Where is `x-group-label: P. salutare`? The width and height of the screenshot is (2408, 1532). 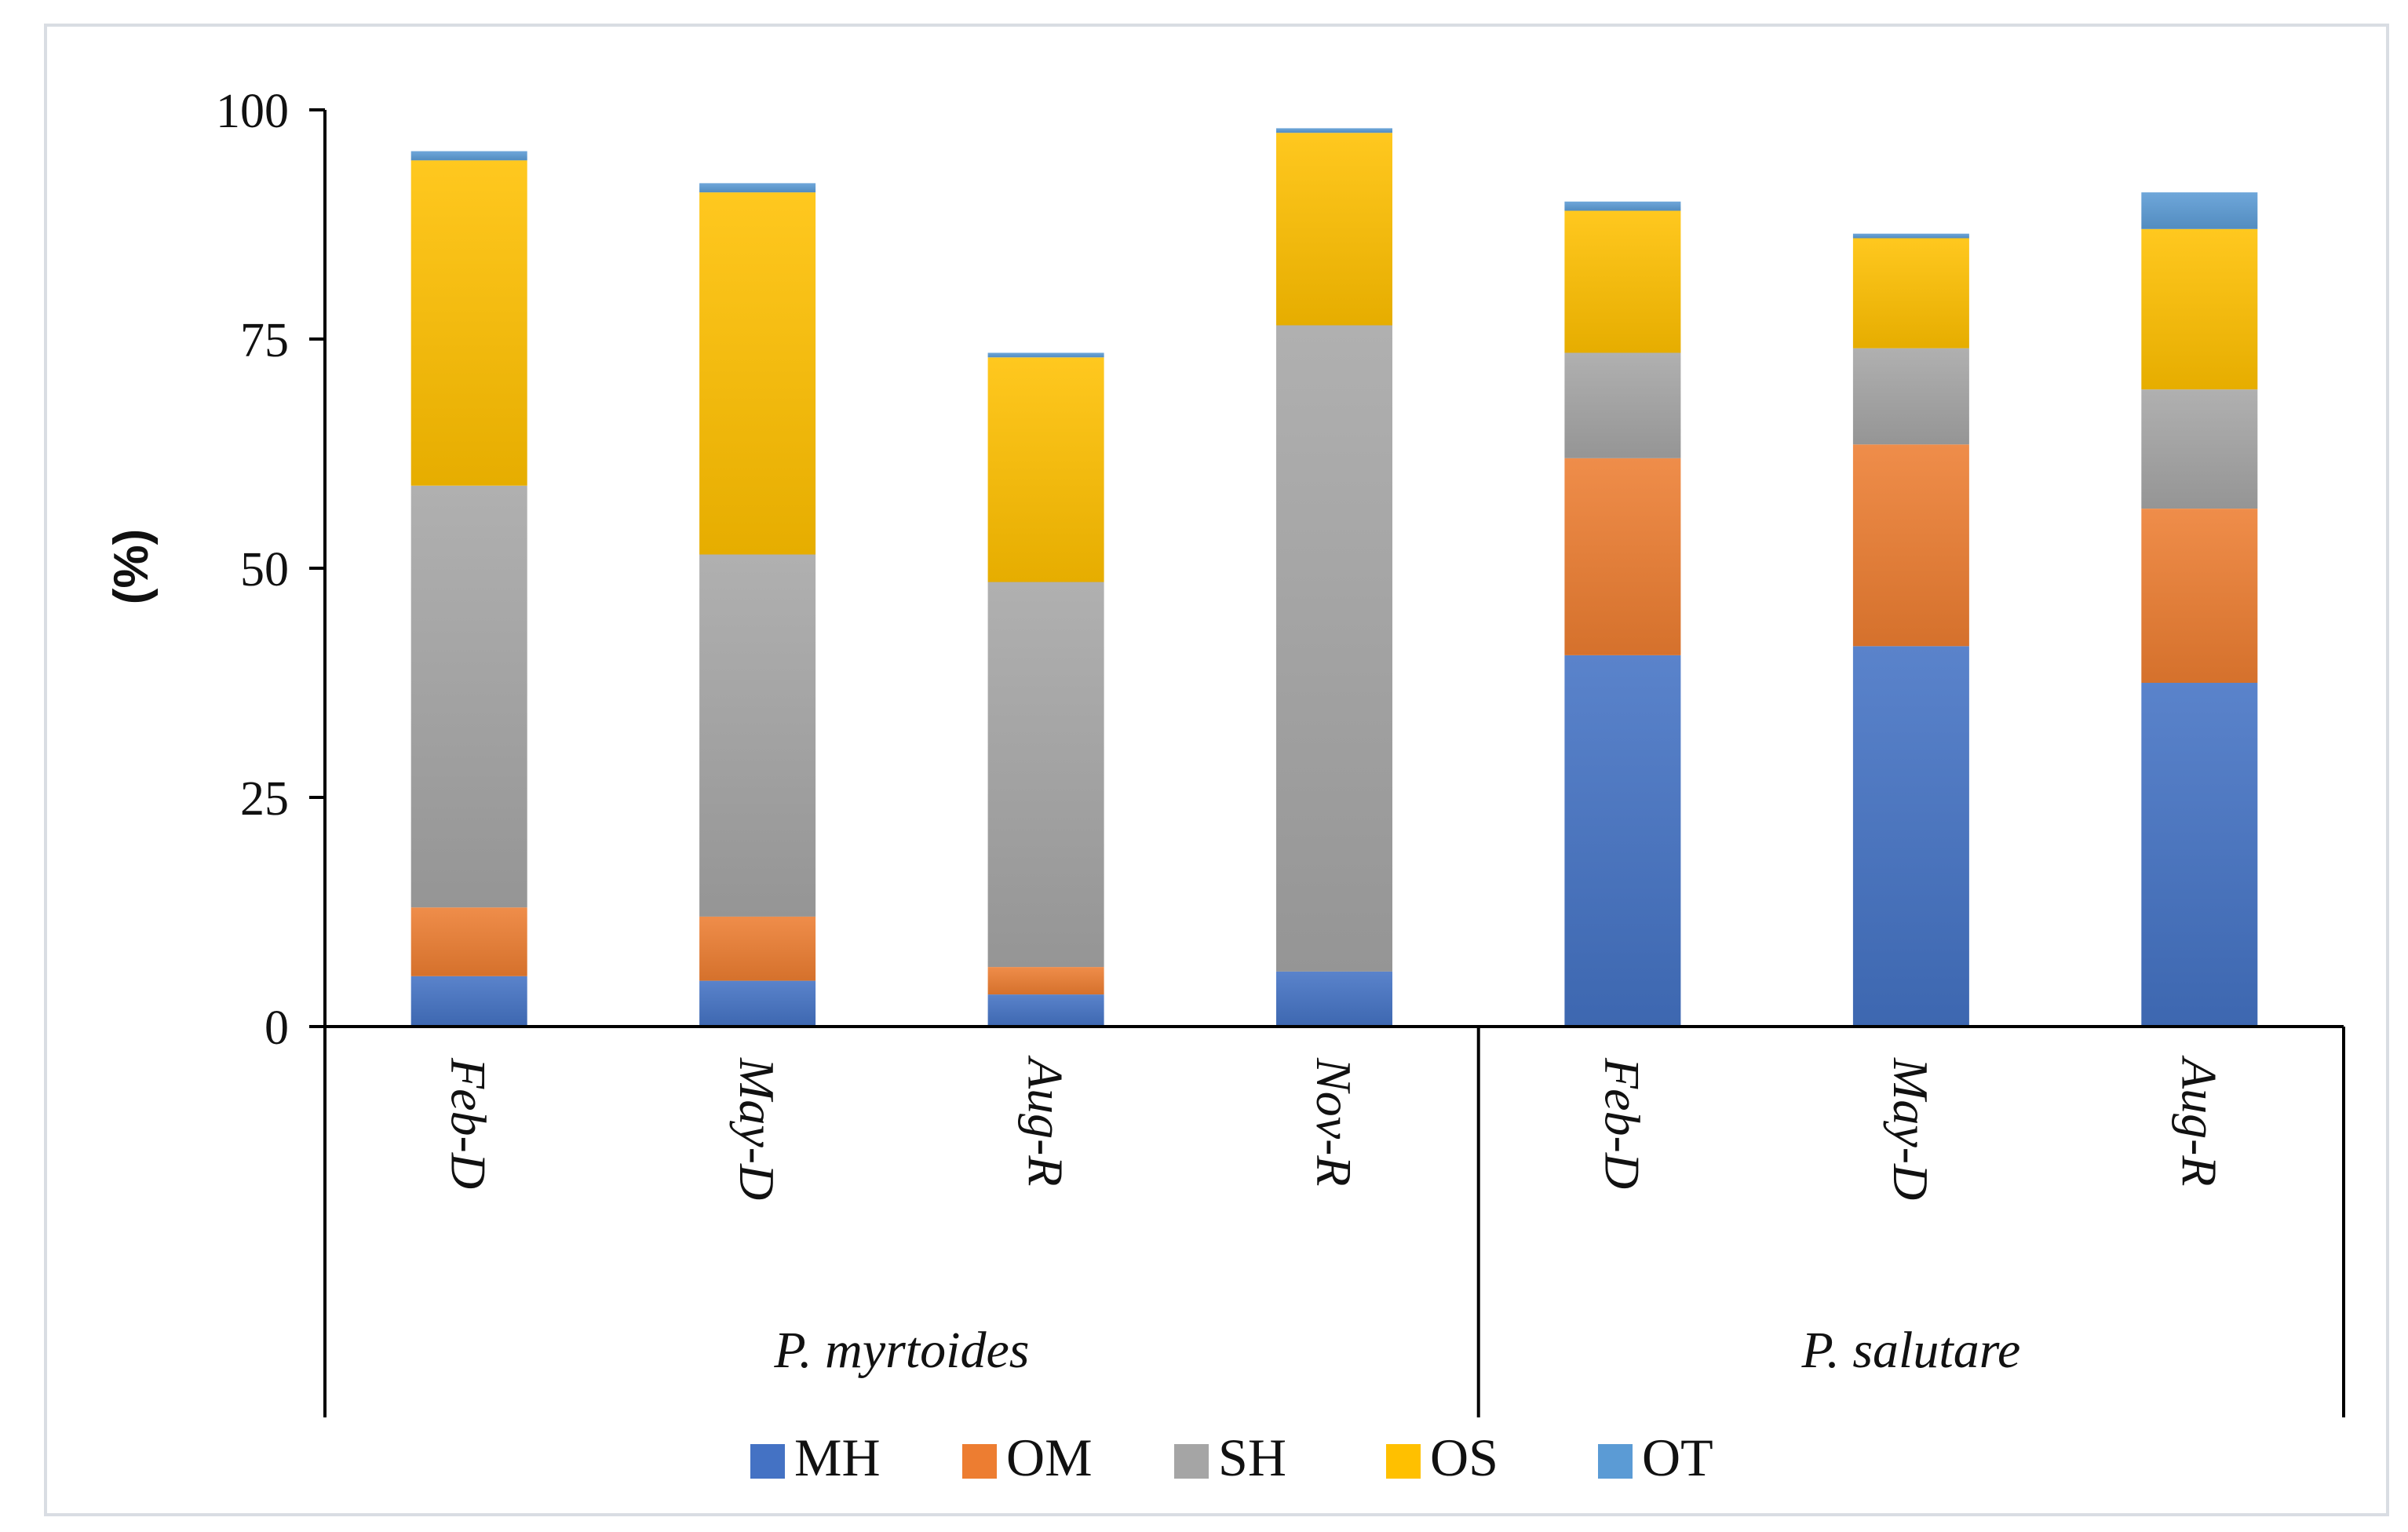
x-group-label: P. salutare is located at coordinates (1911, 1350).